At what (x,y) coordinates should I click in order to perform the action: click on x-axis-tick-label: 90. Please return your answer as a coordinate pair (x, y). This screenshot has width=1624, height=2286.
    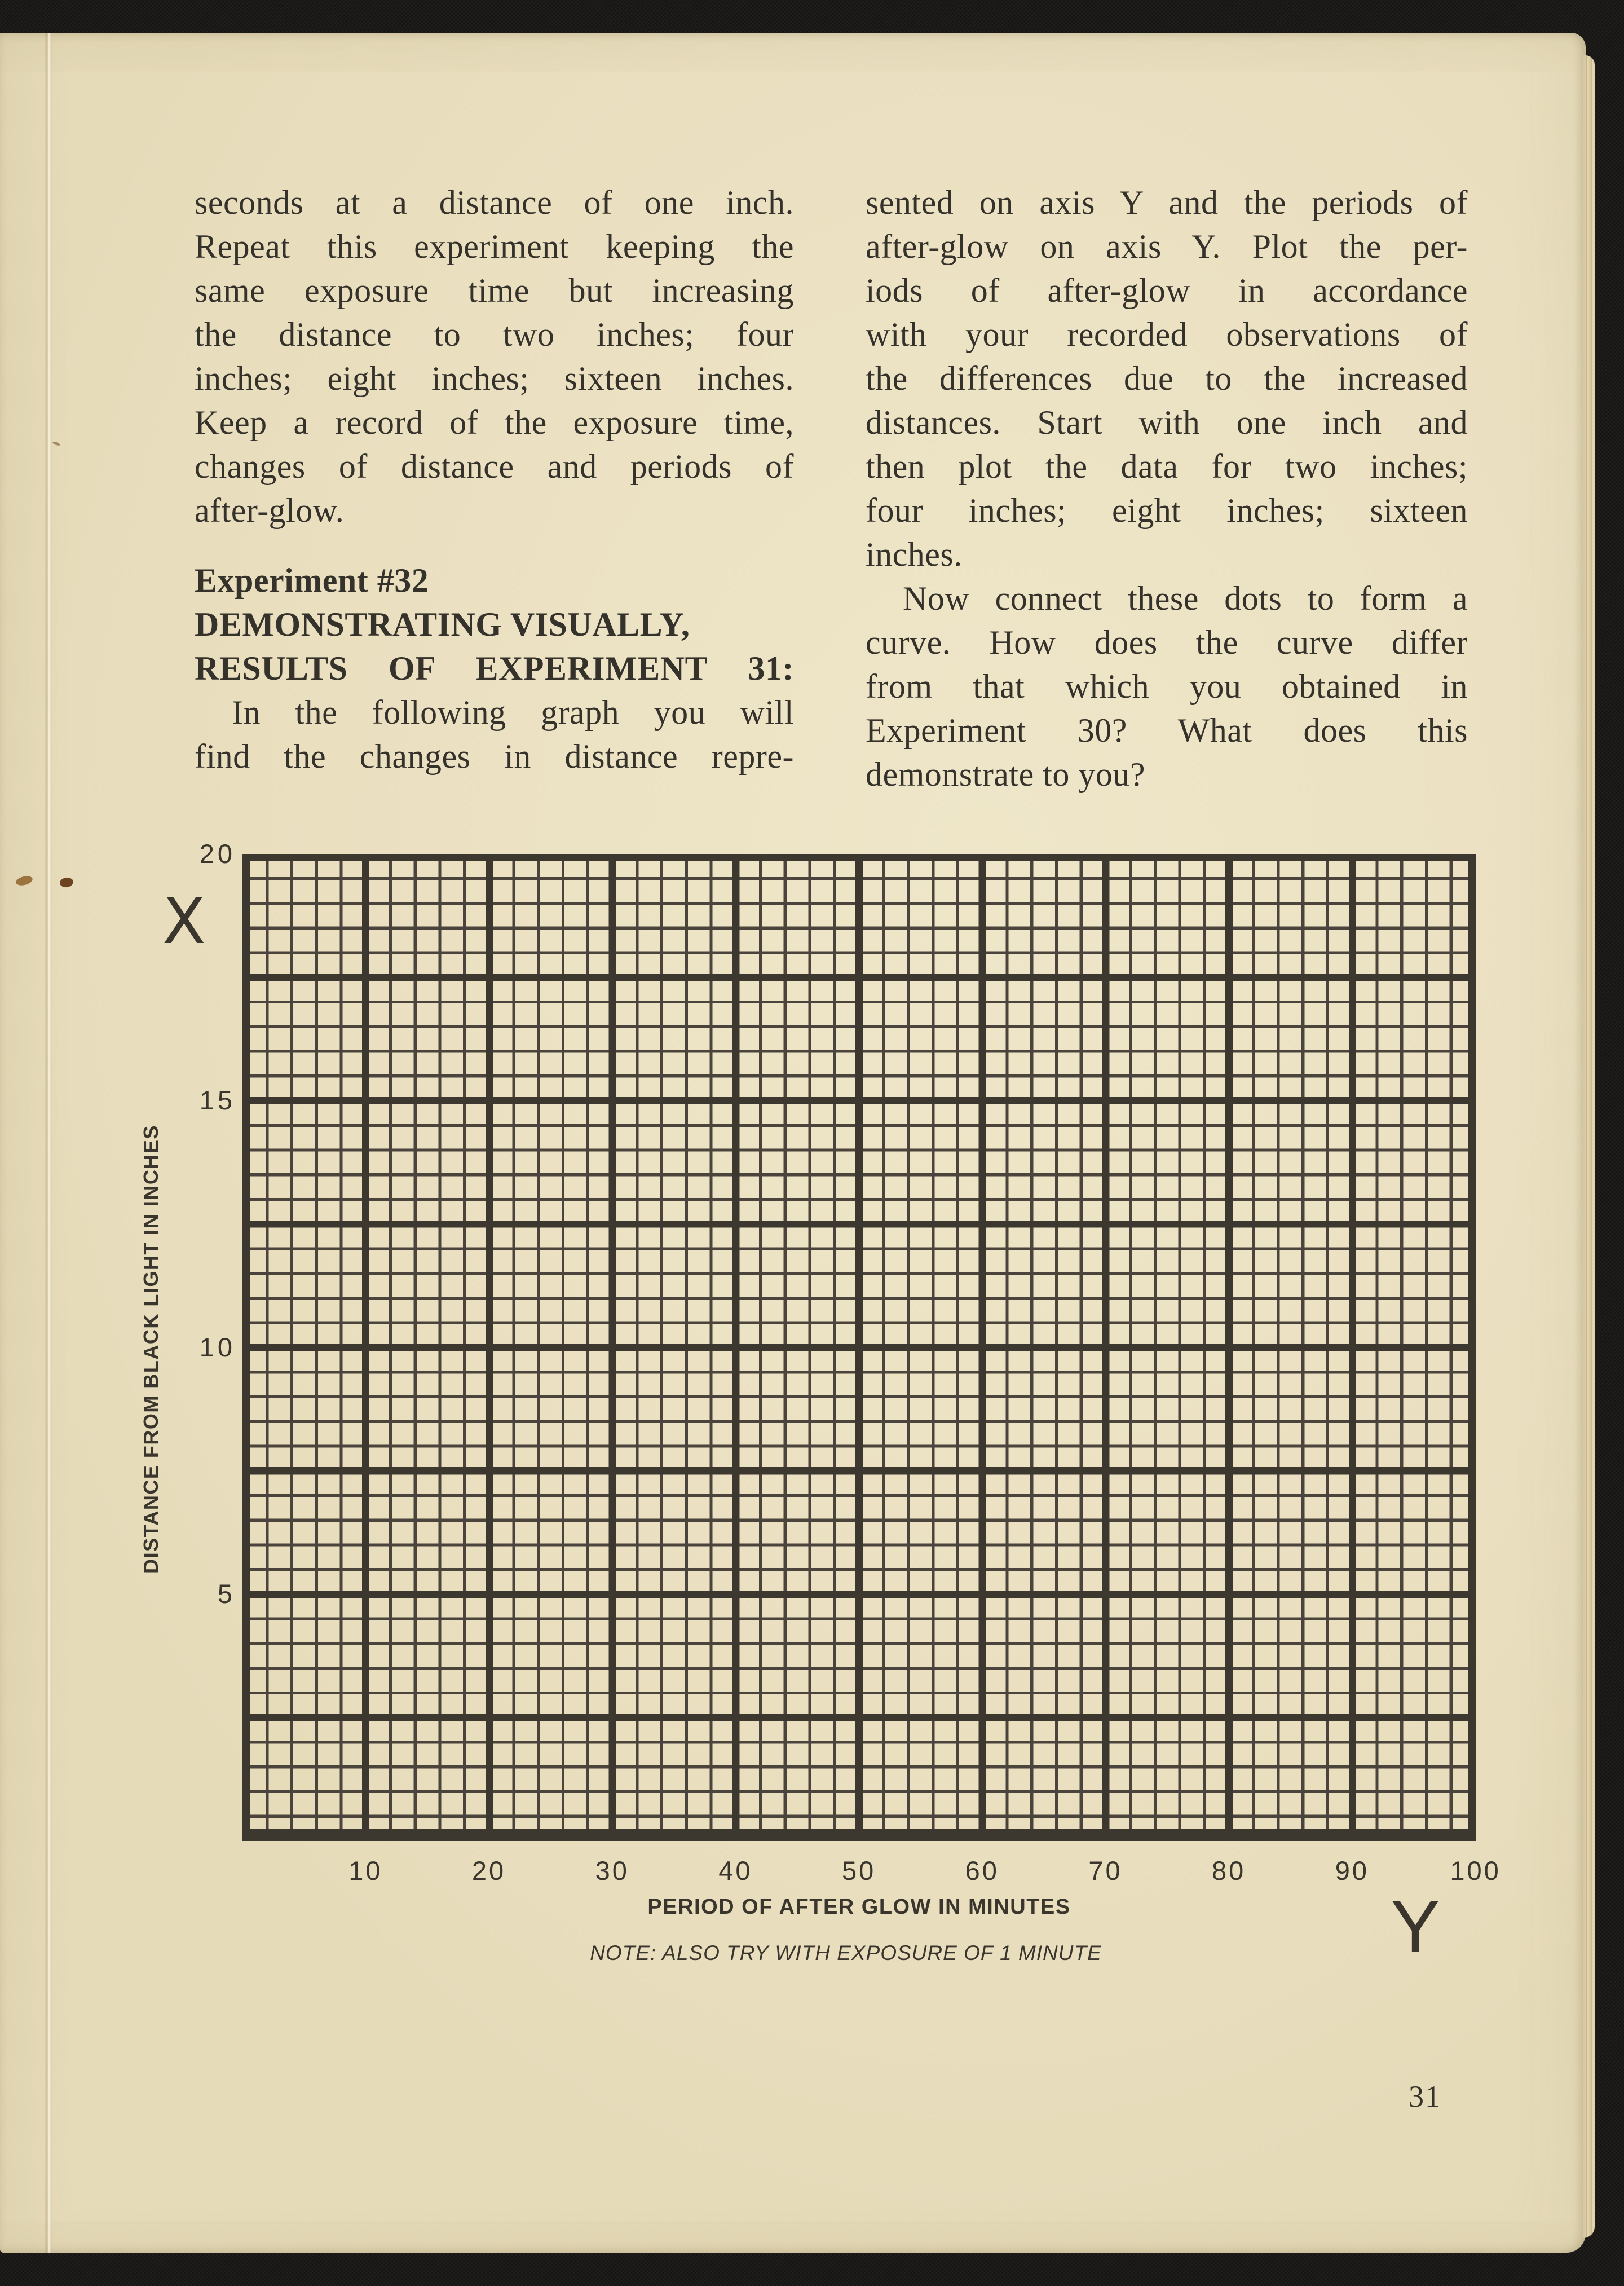
    Looking at the image, I should click on (1352, 1871).